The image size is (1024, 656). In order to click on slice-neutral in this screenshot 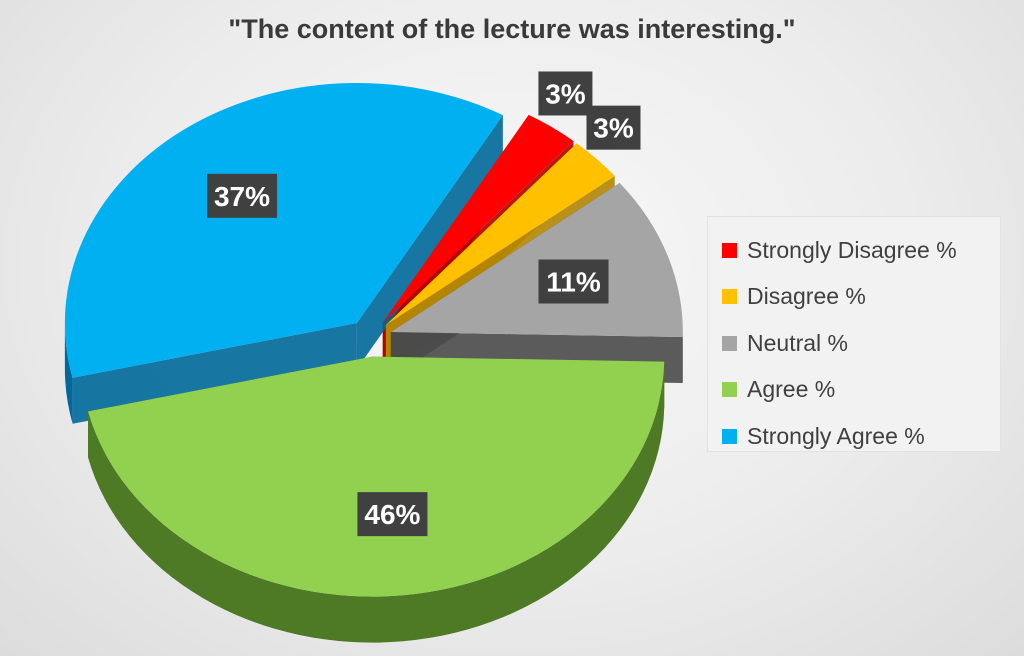, I will do `click(536, 260)`.